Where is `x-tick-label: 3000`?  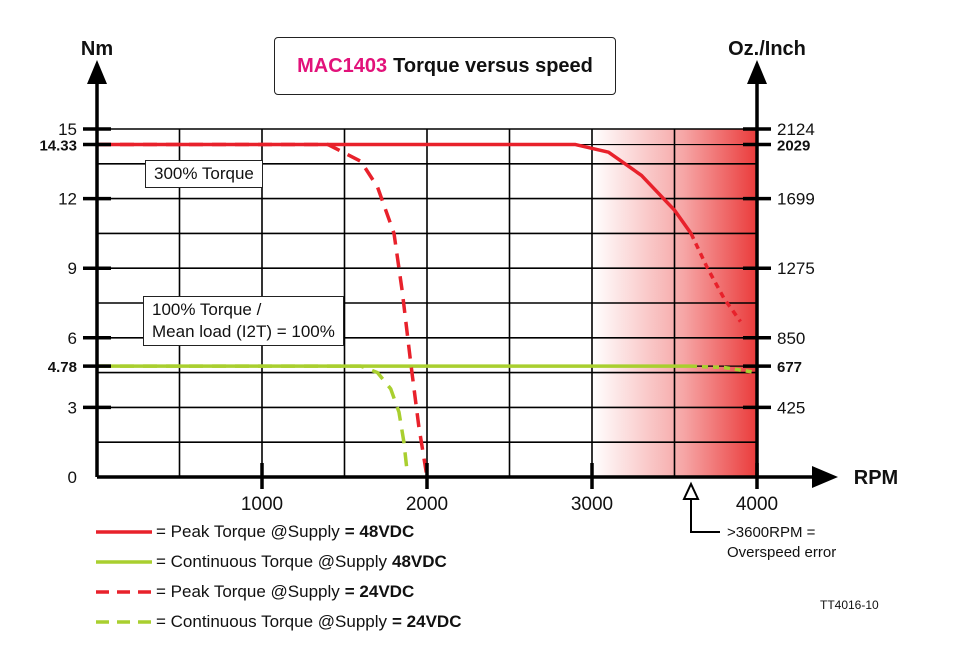
x-tick-label: 3000 is located at coordinates (592, 504).